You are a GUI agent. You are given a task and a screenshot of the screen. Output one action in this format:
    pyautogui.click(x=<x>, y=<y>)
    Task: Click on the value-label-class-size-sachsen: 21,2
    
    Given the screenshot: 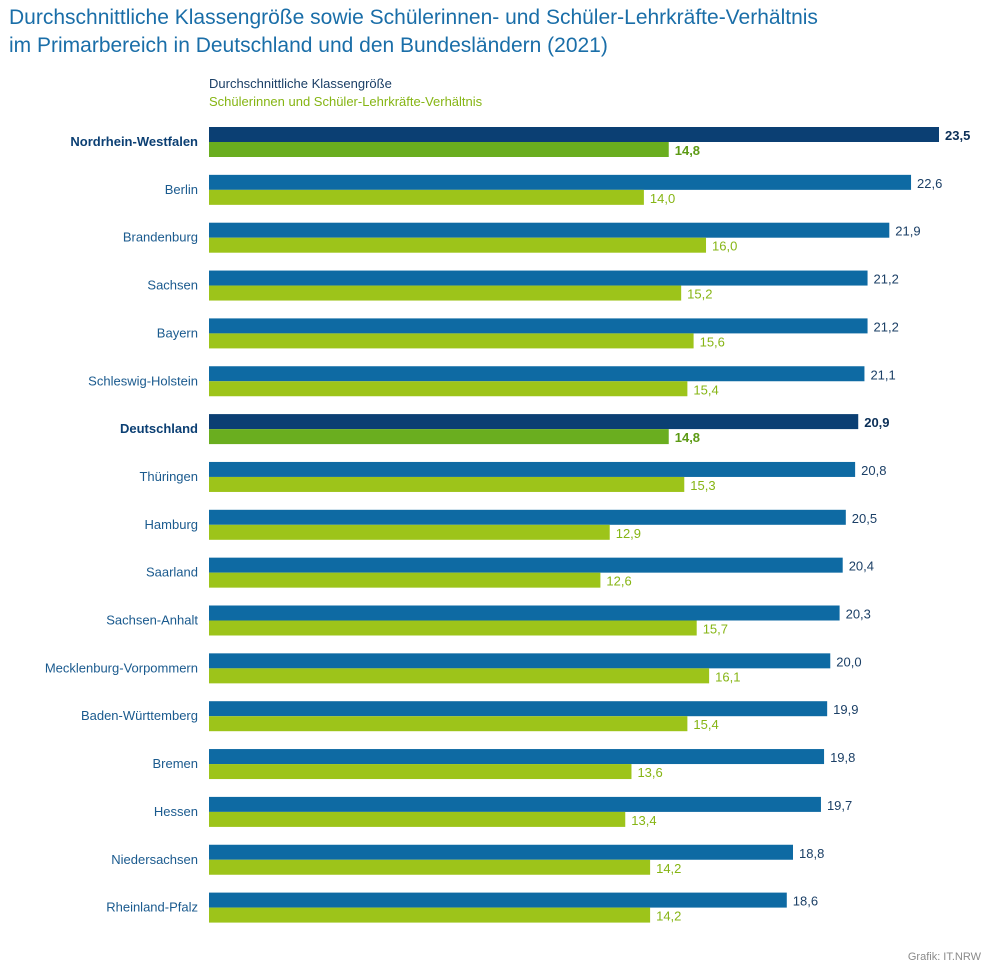 What is the action you would take?
    pyautogui.click(x=886, y=279)
    